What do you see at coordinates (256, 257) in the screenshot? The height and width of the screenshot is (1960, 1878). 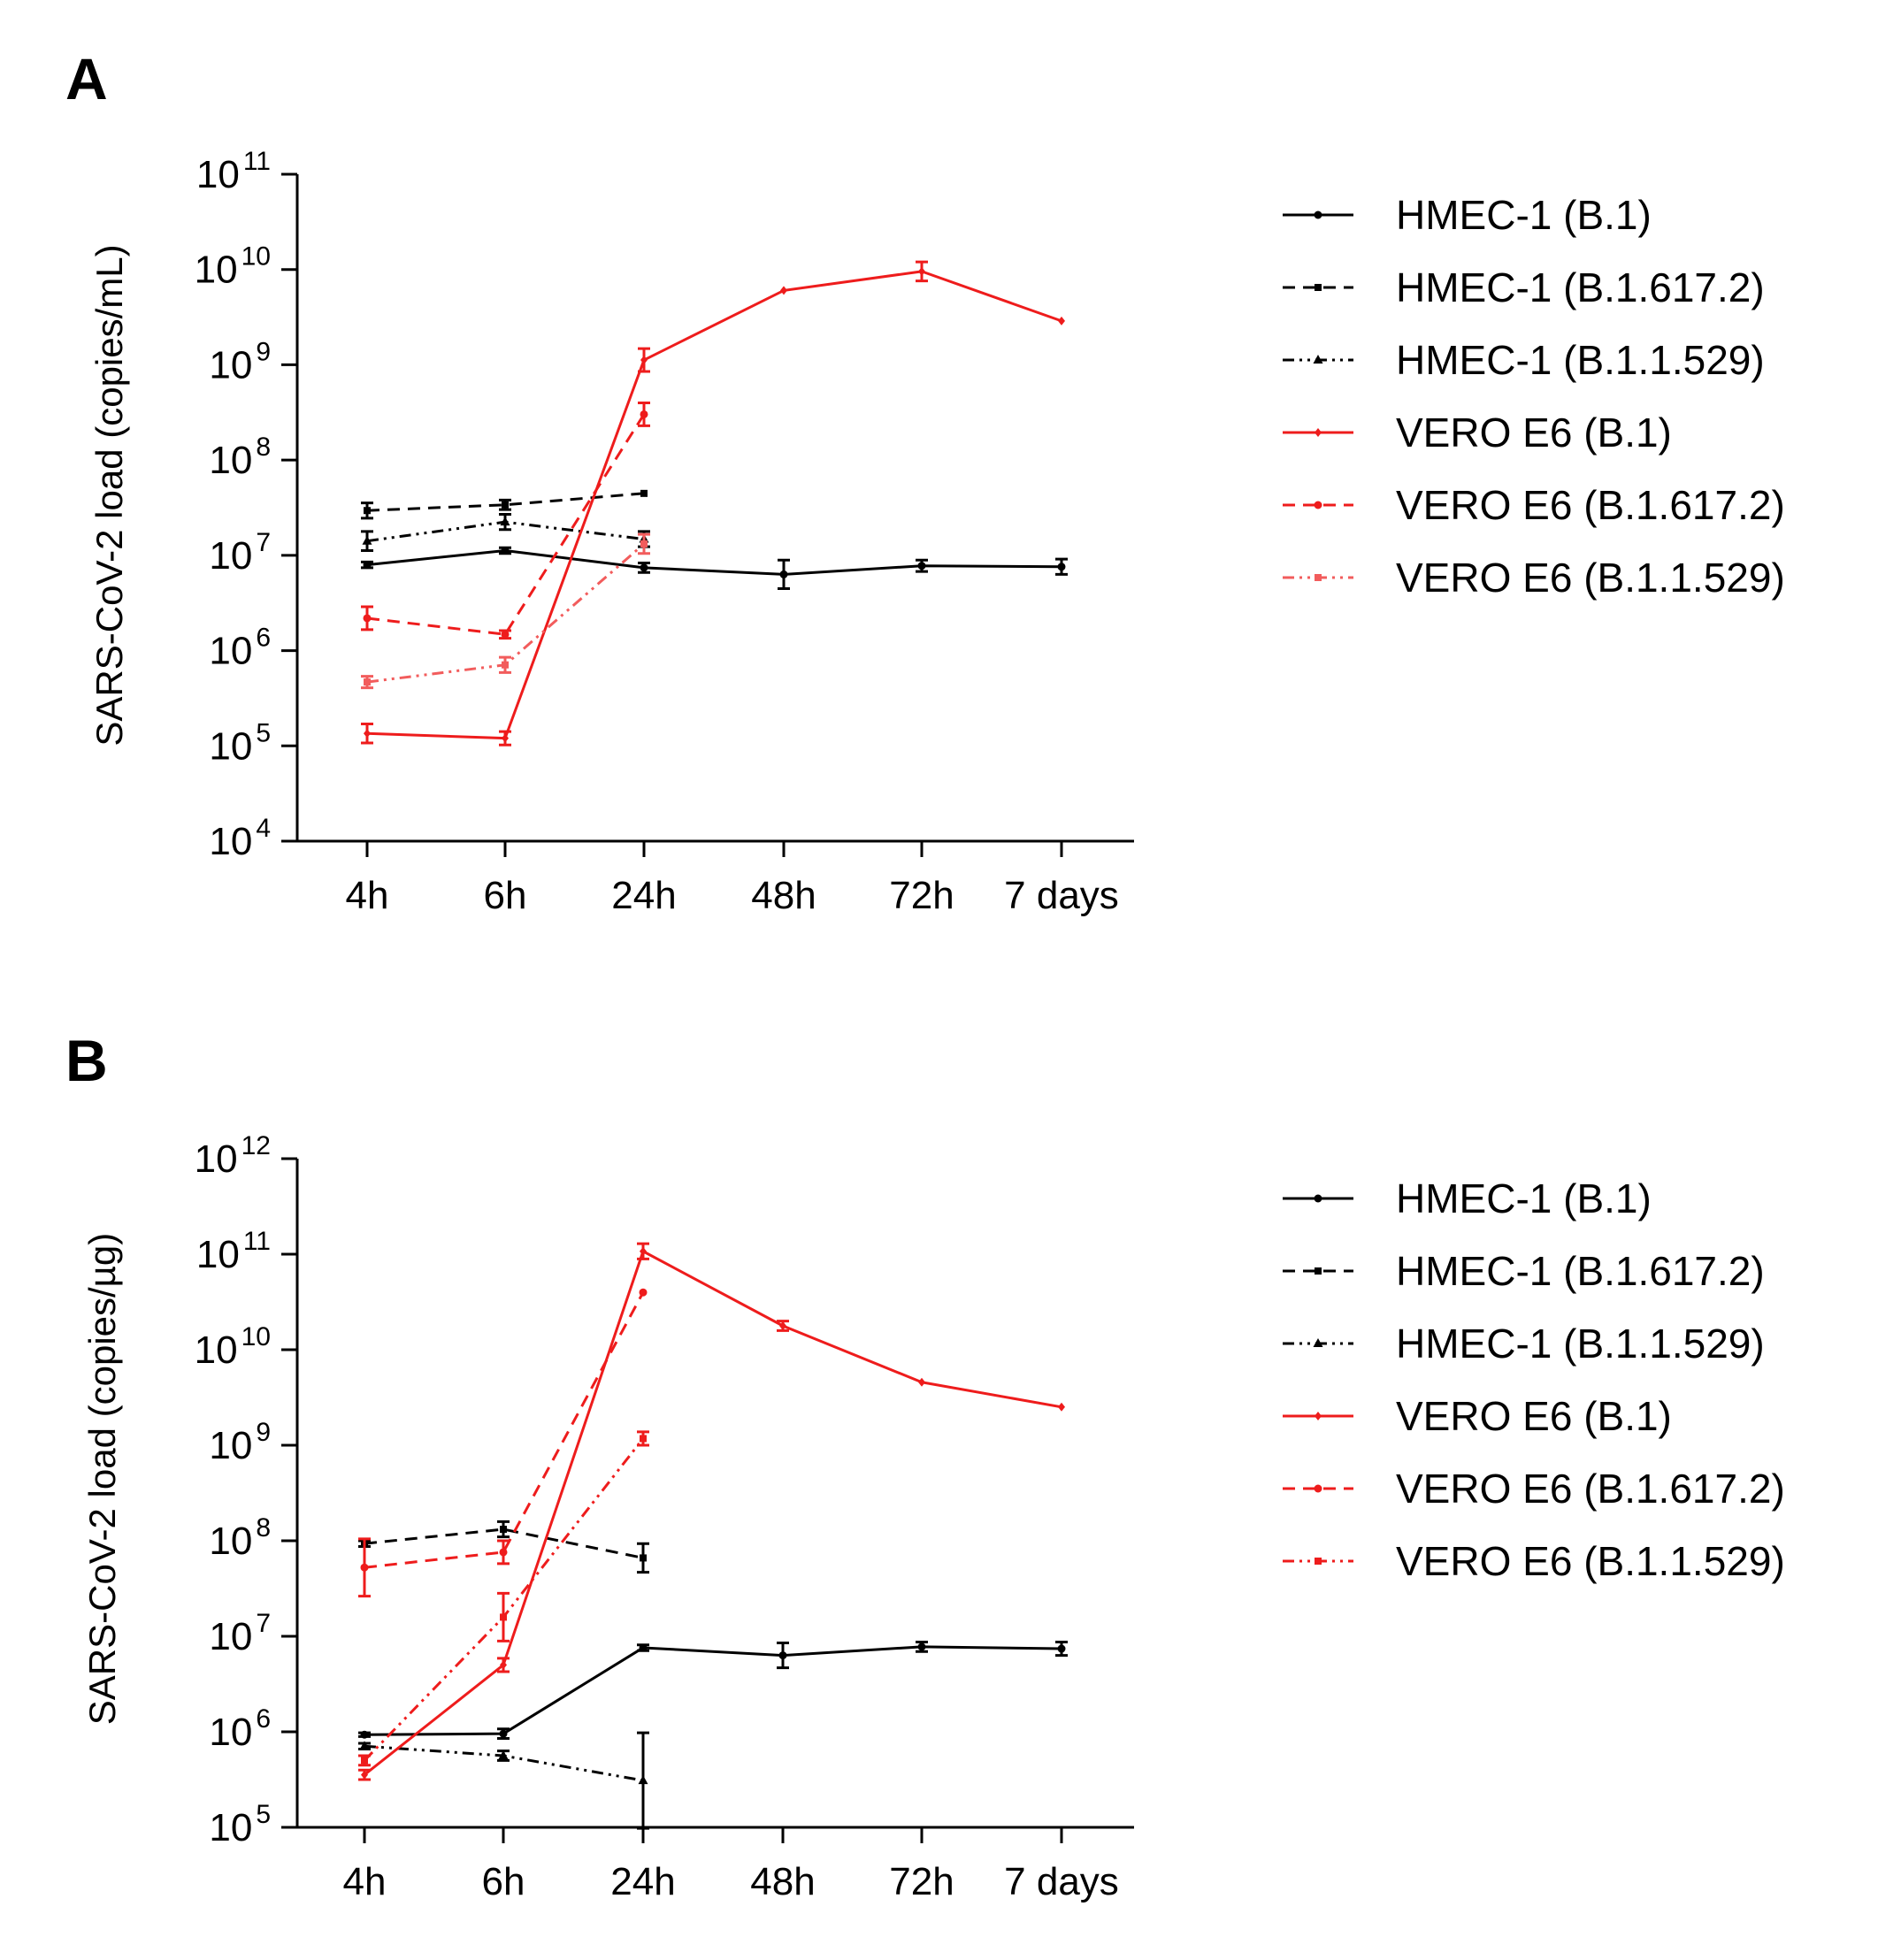 I see `y-tick-exponent: 10` at bounding box center [256, 257].